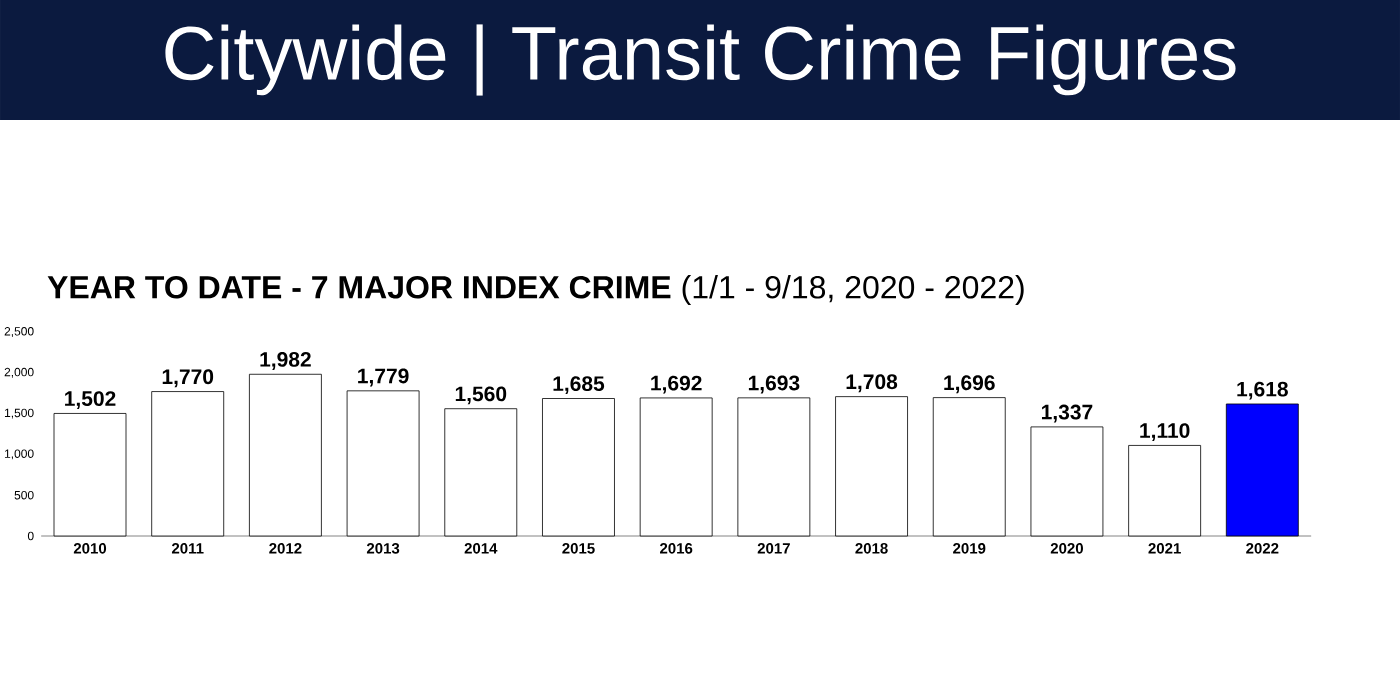 Image resolution: width=1400 pixels, height=682 pixels. Describe the element at coordinates (188, 378) in the screenshot. I see `data-label: 1,770` at that location.